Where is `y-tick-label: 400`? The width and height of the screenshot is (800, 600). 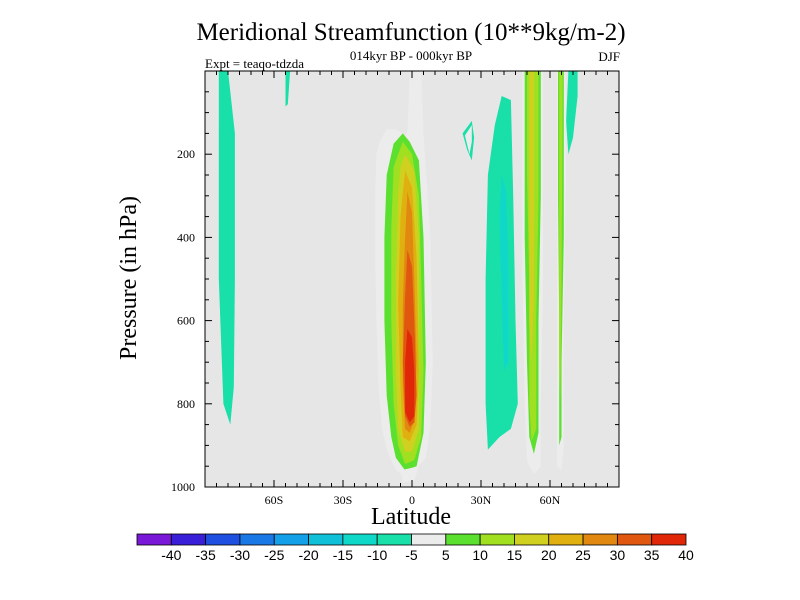 y-tick-label: 400 is located at coordinates (186, 237).